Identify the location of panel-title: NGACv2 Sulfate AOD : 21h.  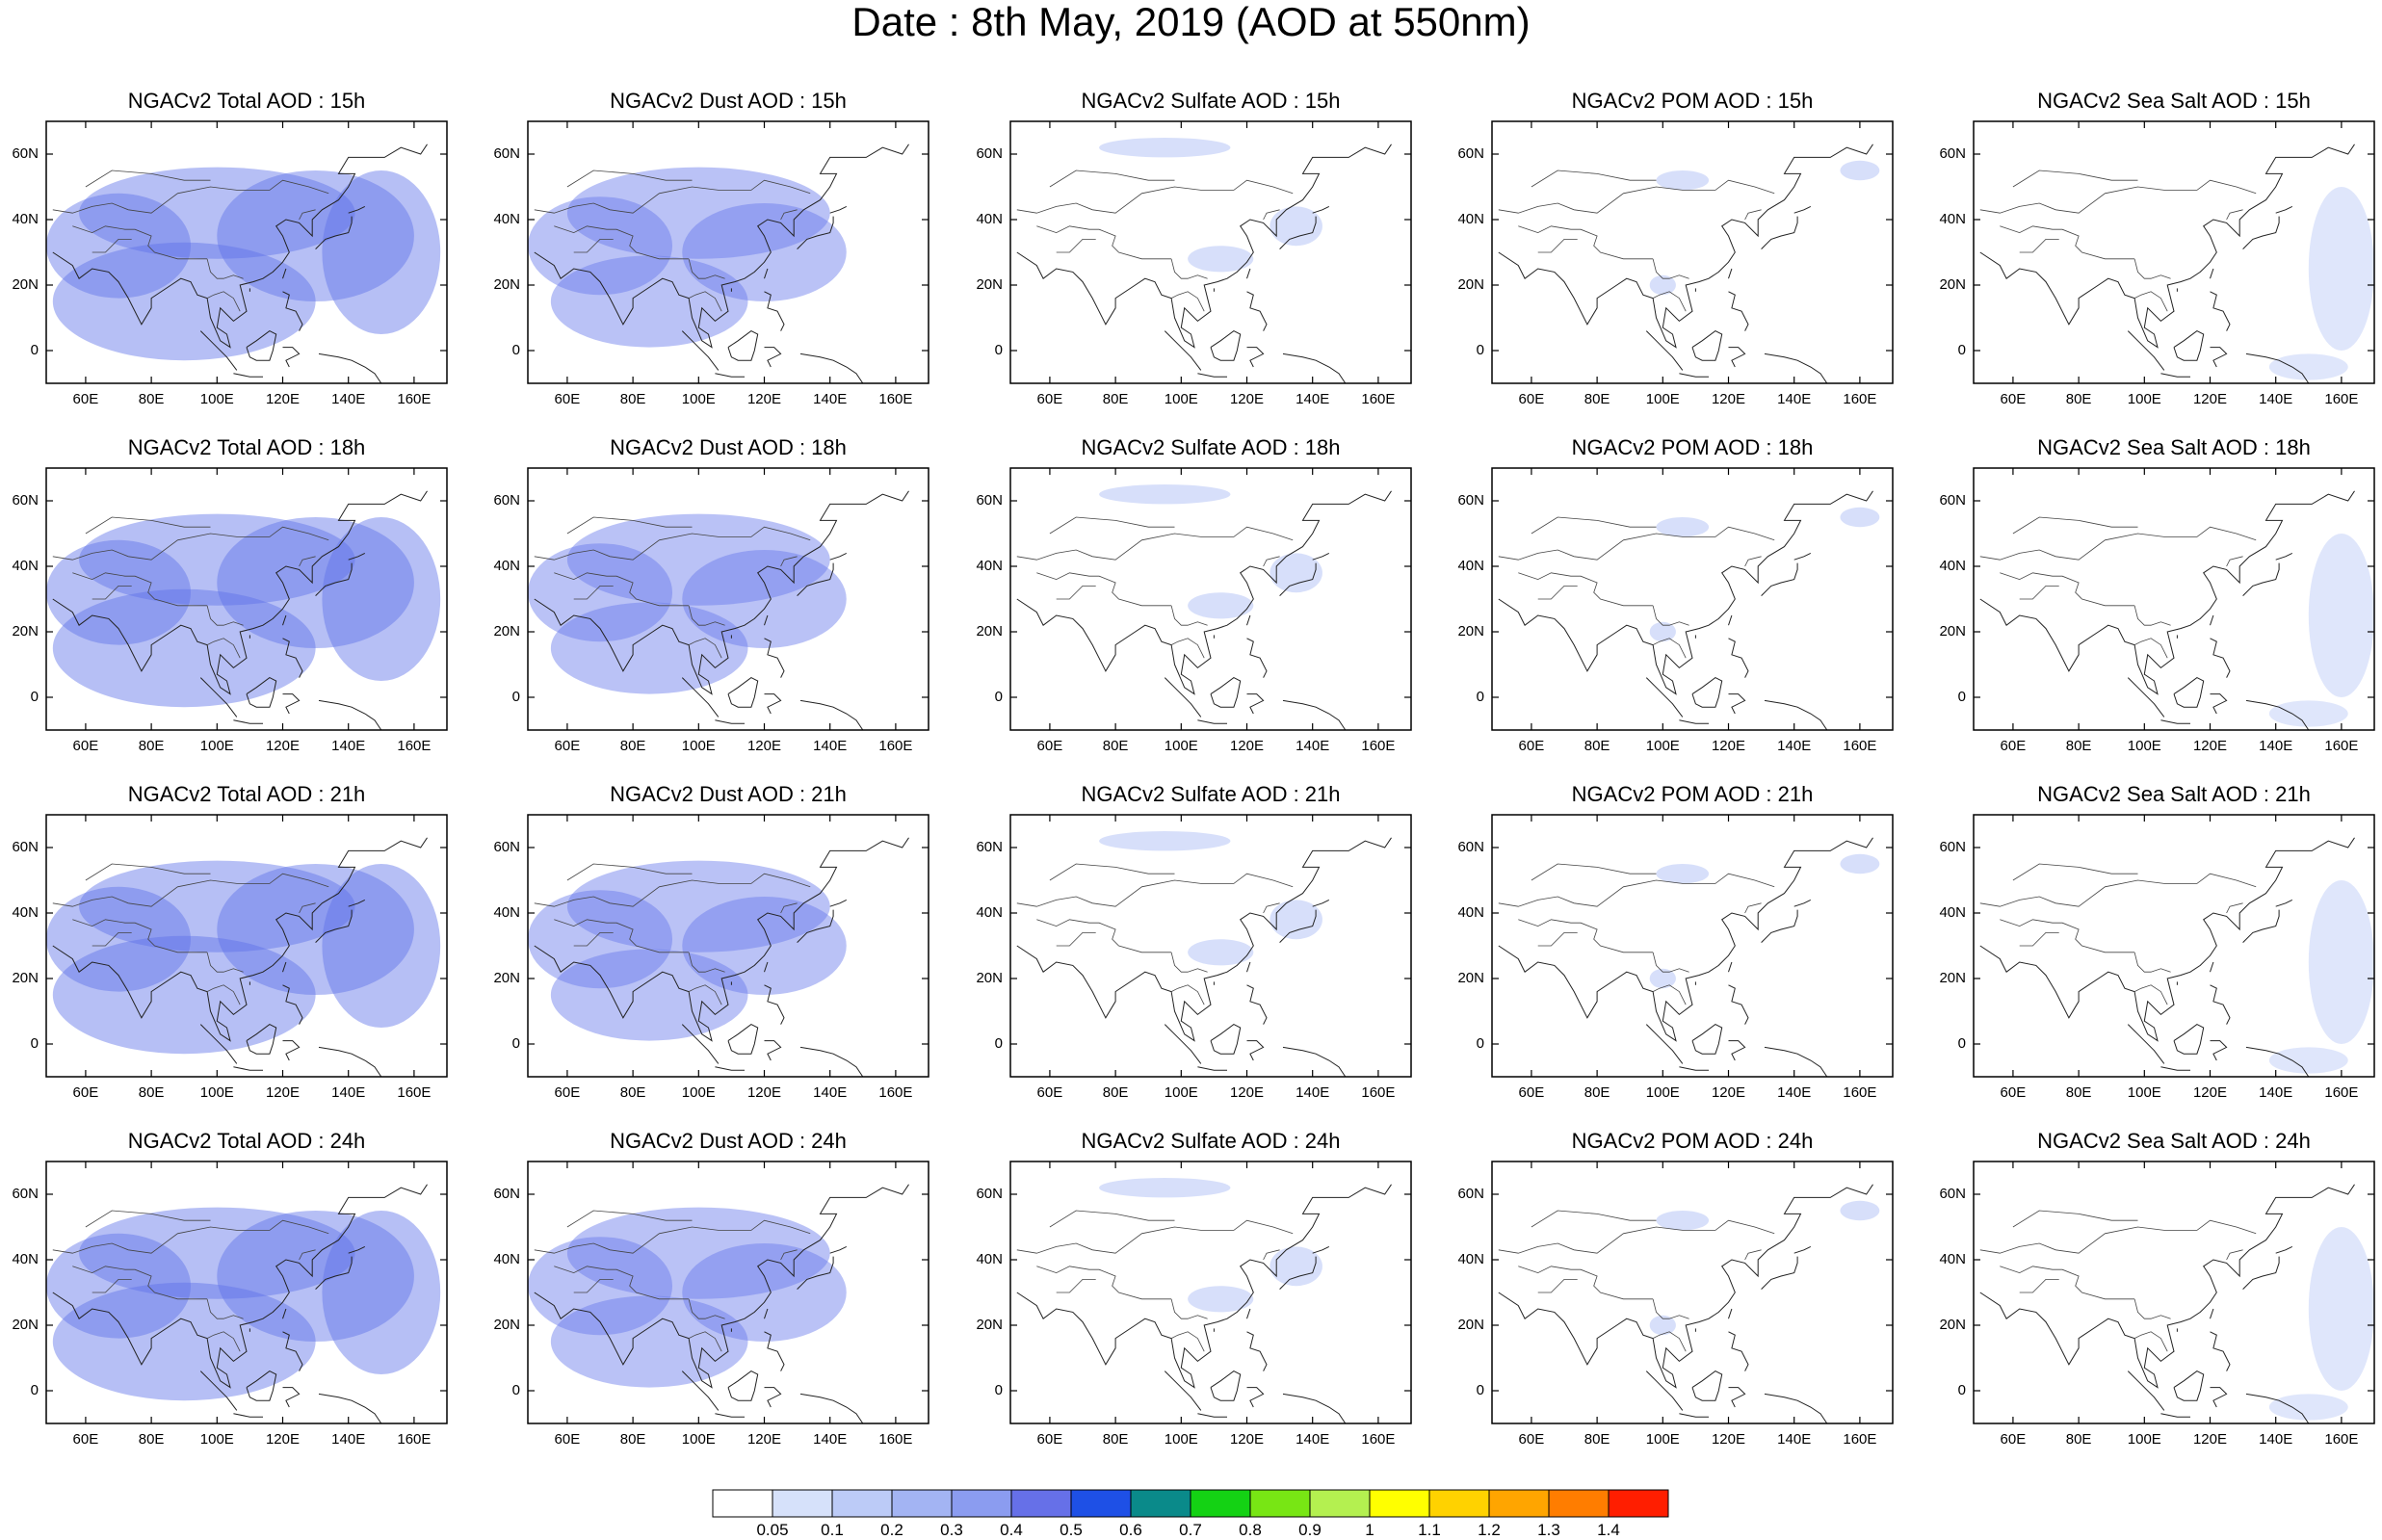
(1211, 794).